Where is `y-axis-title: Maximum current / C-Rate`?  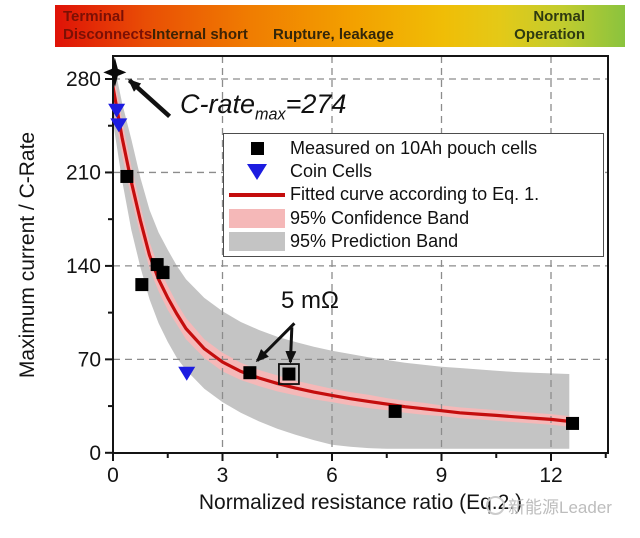
y-axis-title: Maximum current / C-Rate is located at coordinates (27, 255).